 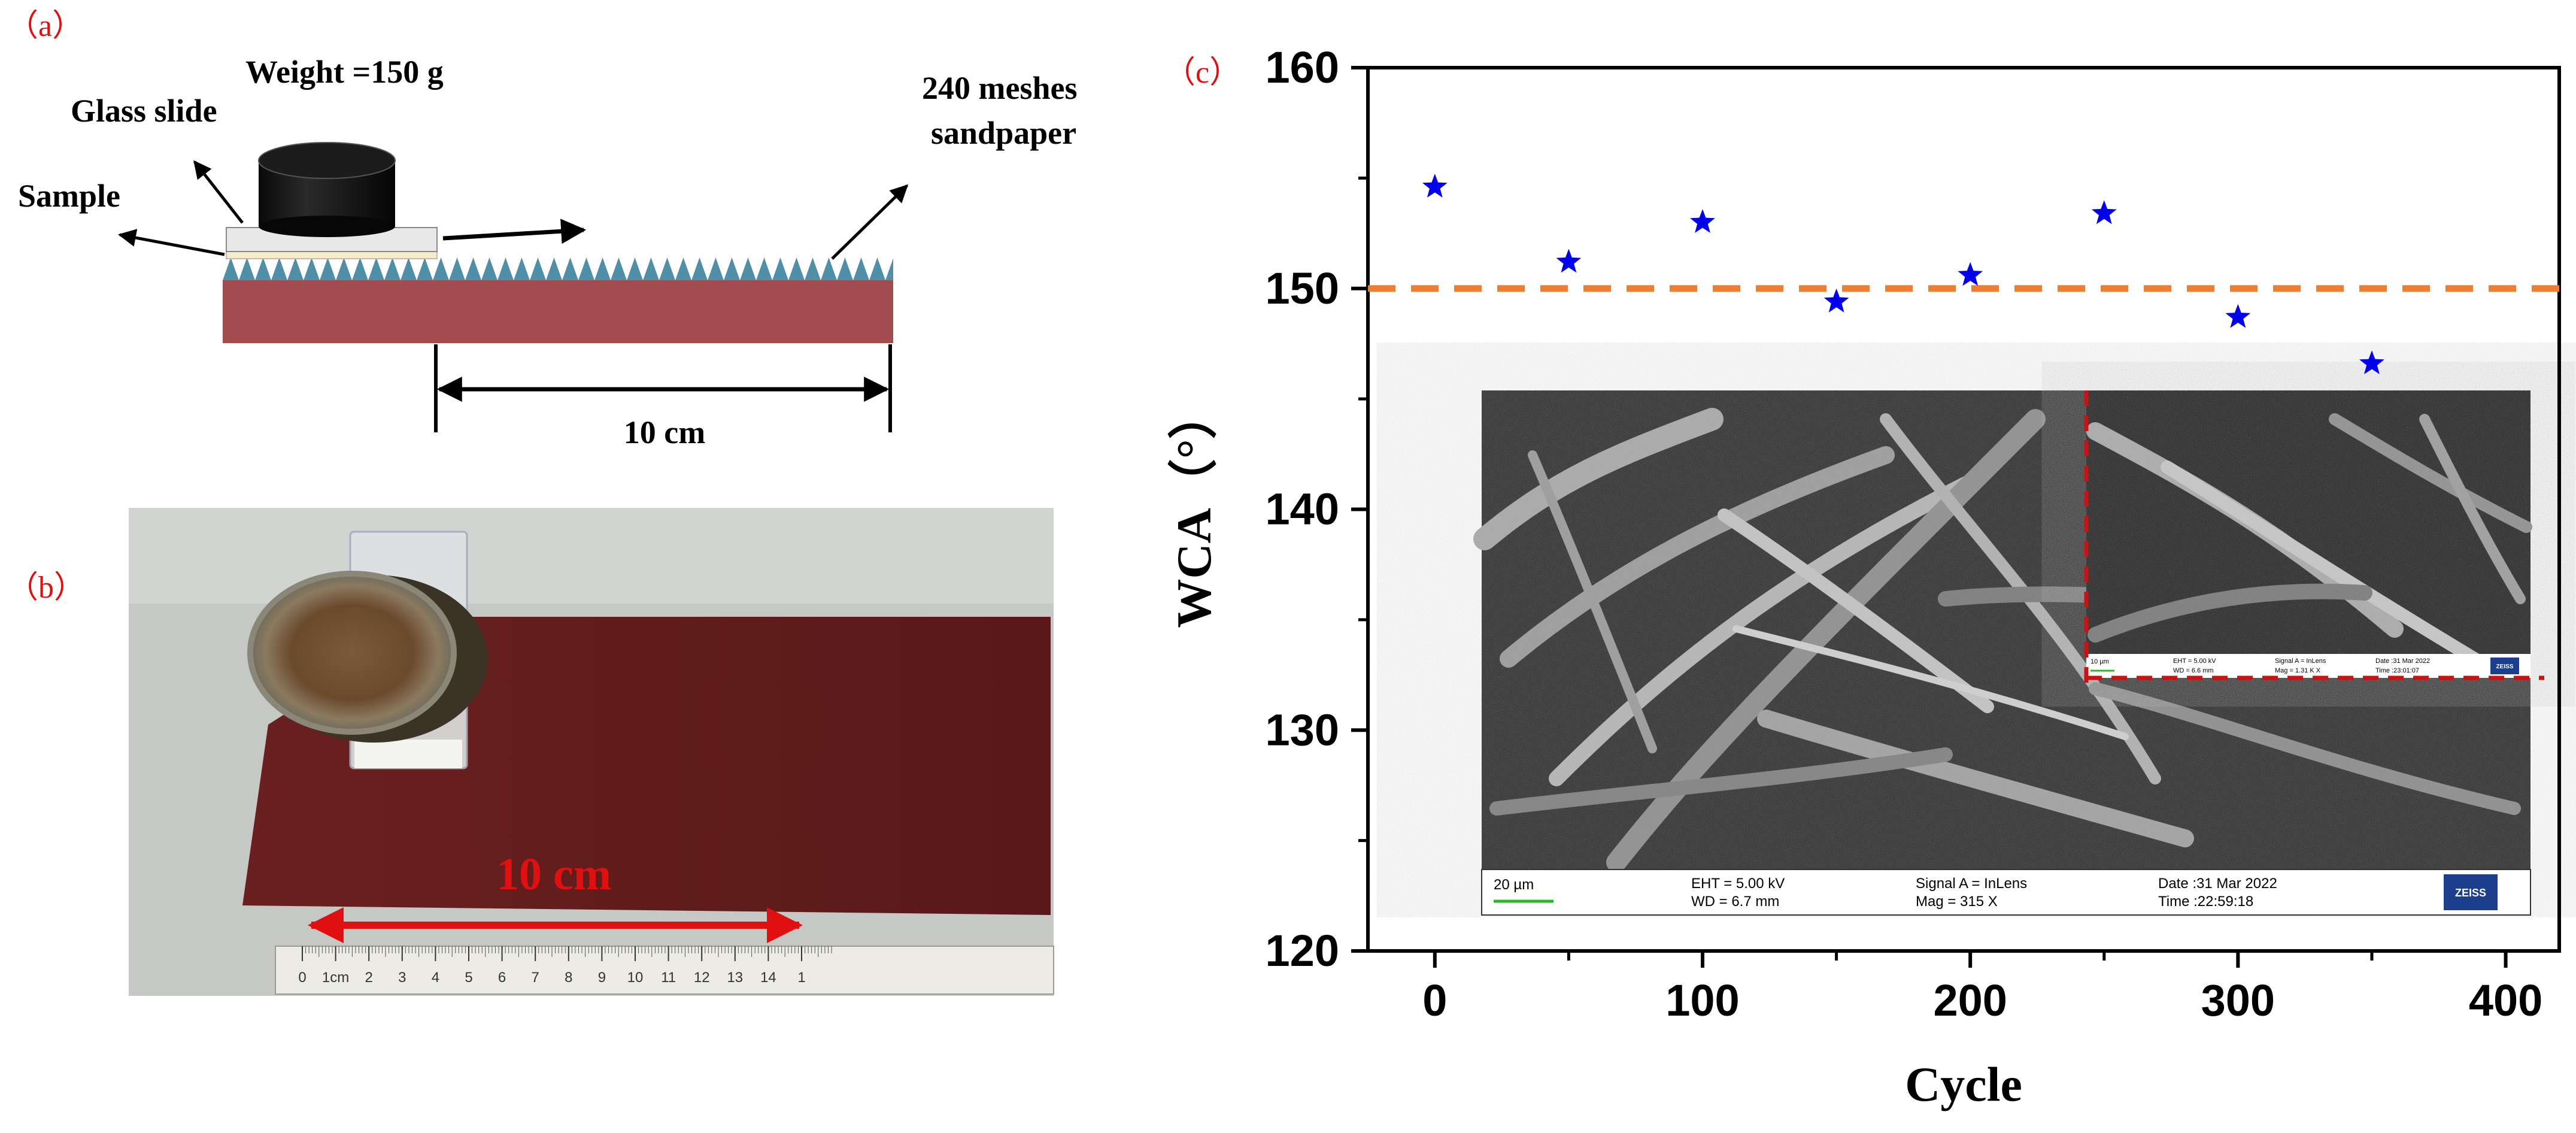 I want to click on glass-slide-arrow, so click(x=218, y=192).